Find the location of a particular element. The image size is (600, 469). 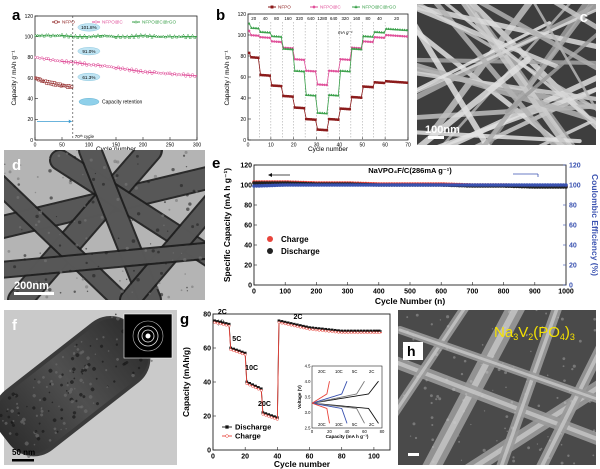

curve-label: 20C is located at coordinates (322, 424).